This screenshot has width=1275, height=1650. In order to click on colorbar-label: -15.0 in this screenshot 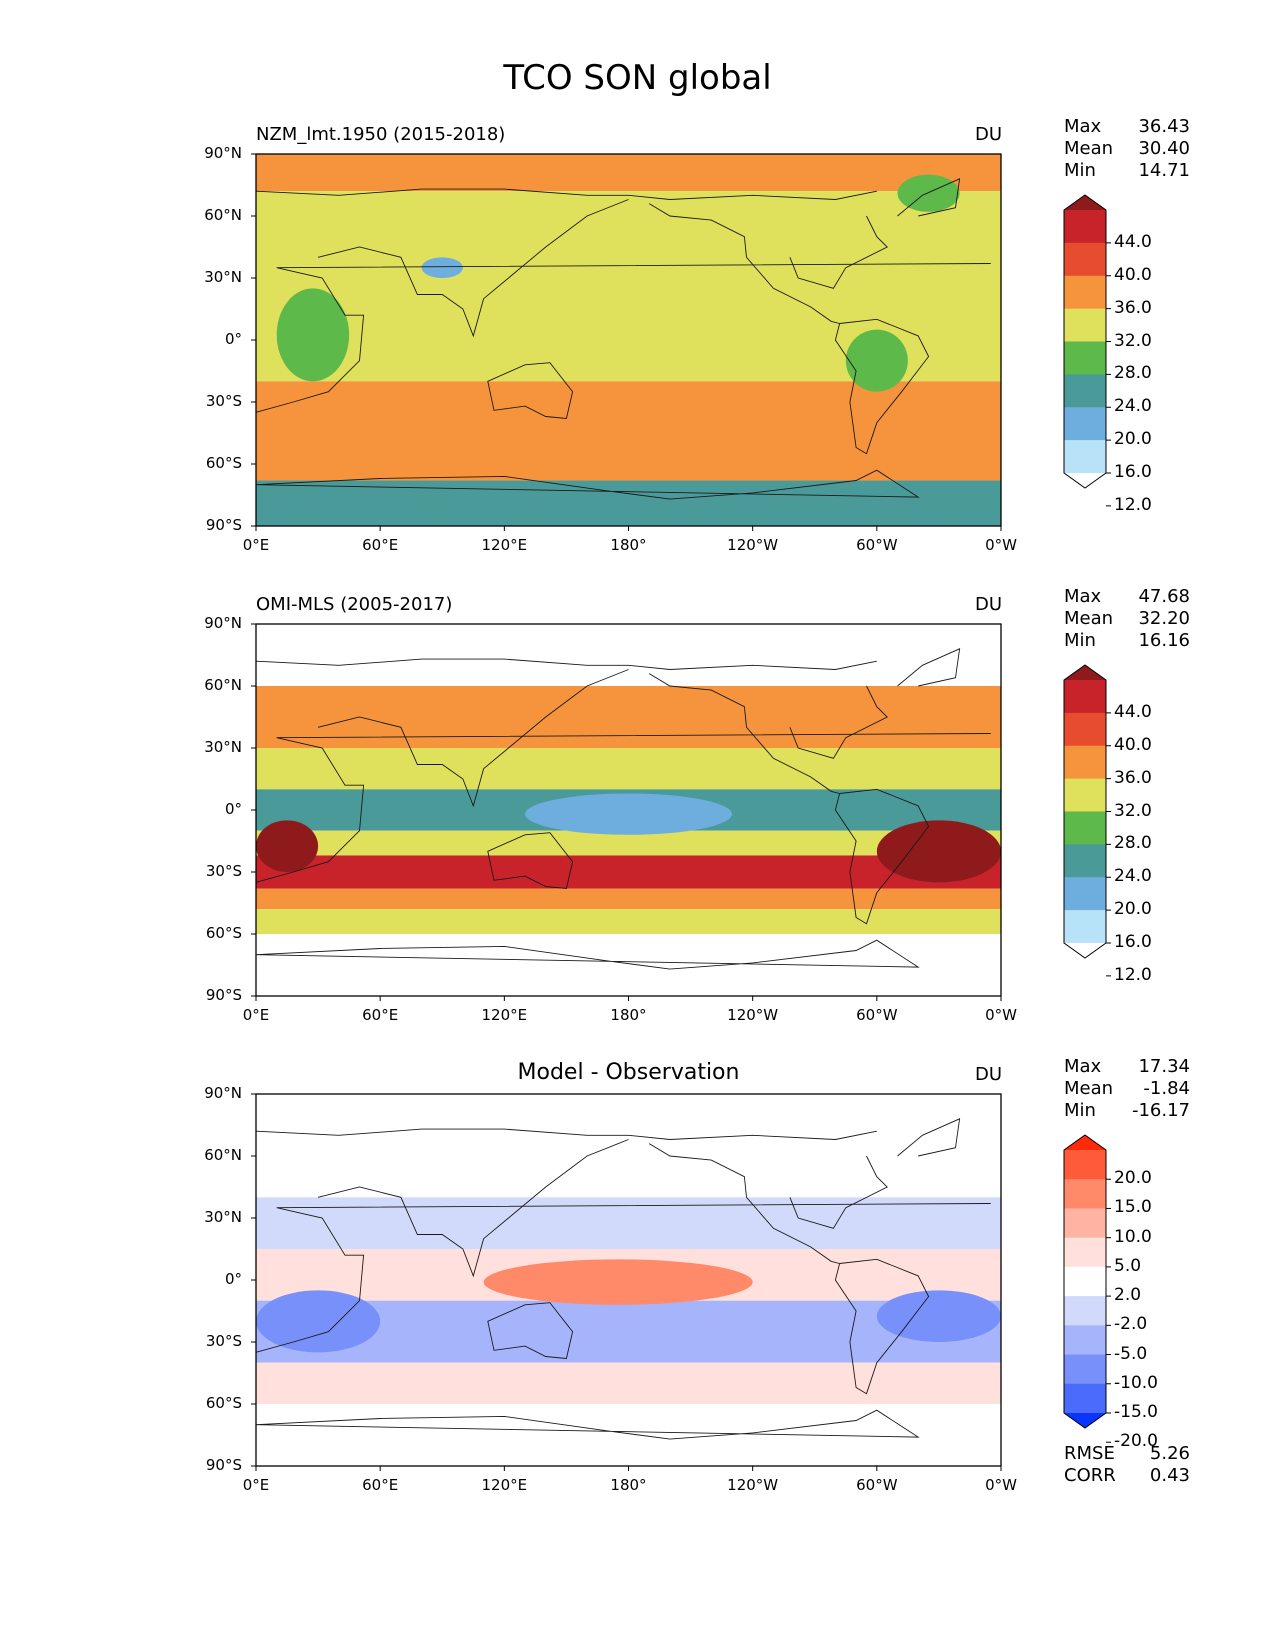, I will do `click(1136, 1412)`.